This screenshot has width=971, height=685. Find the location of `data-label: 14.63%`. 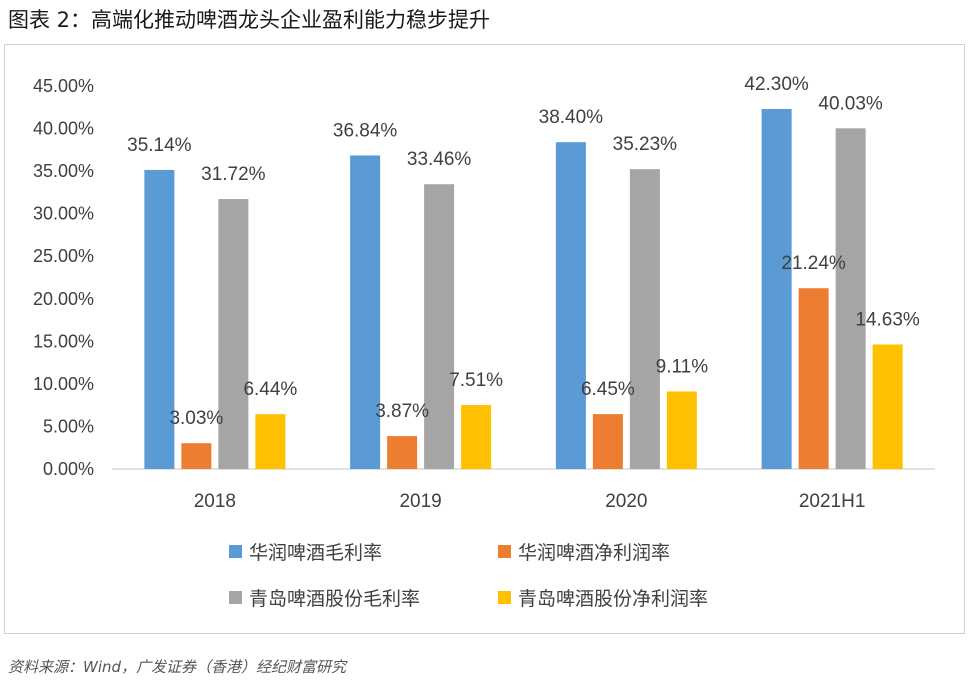

data-label: 14.63% is located at coordinates (887, 319).